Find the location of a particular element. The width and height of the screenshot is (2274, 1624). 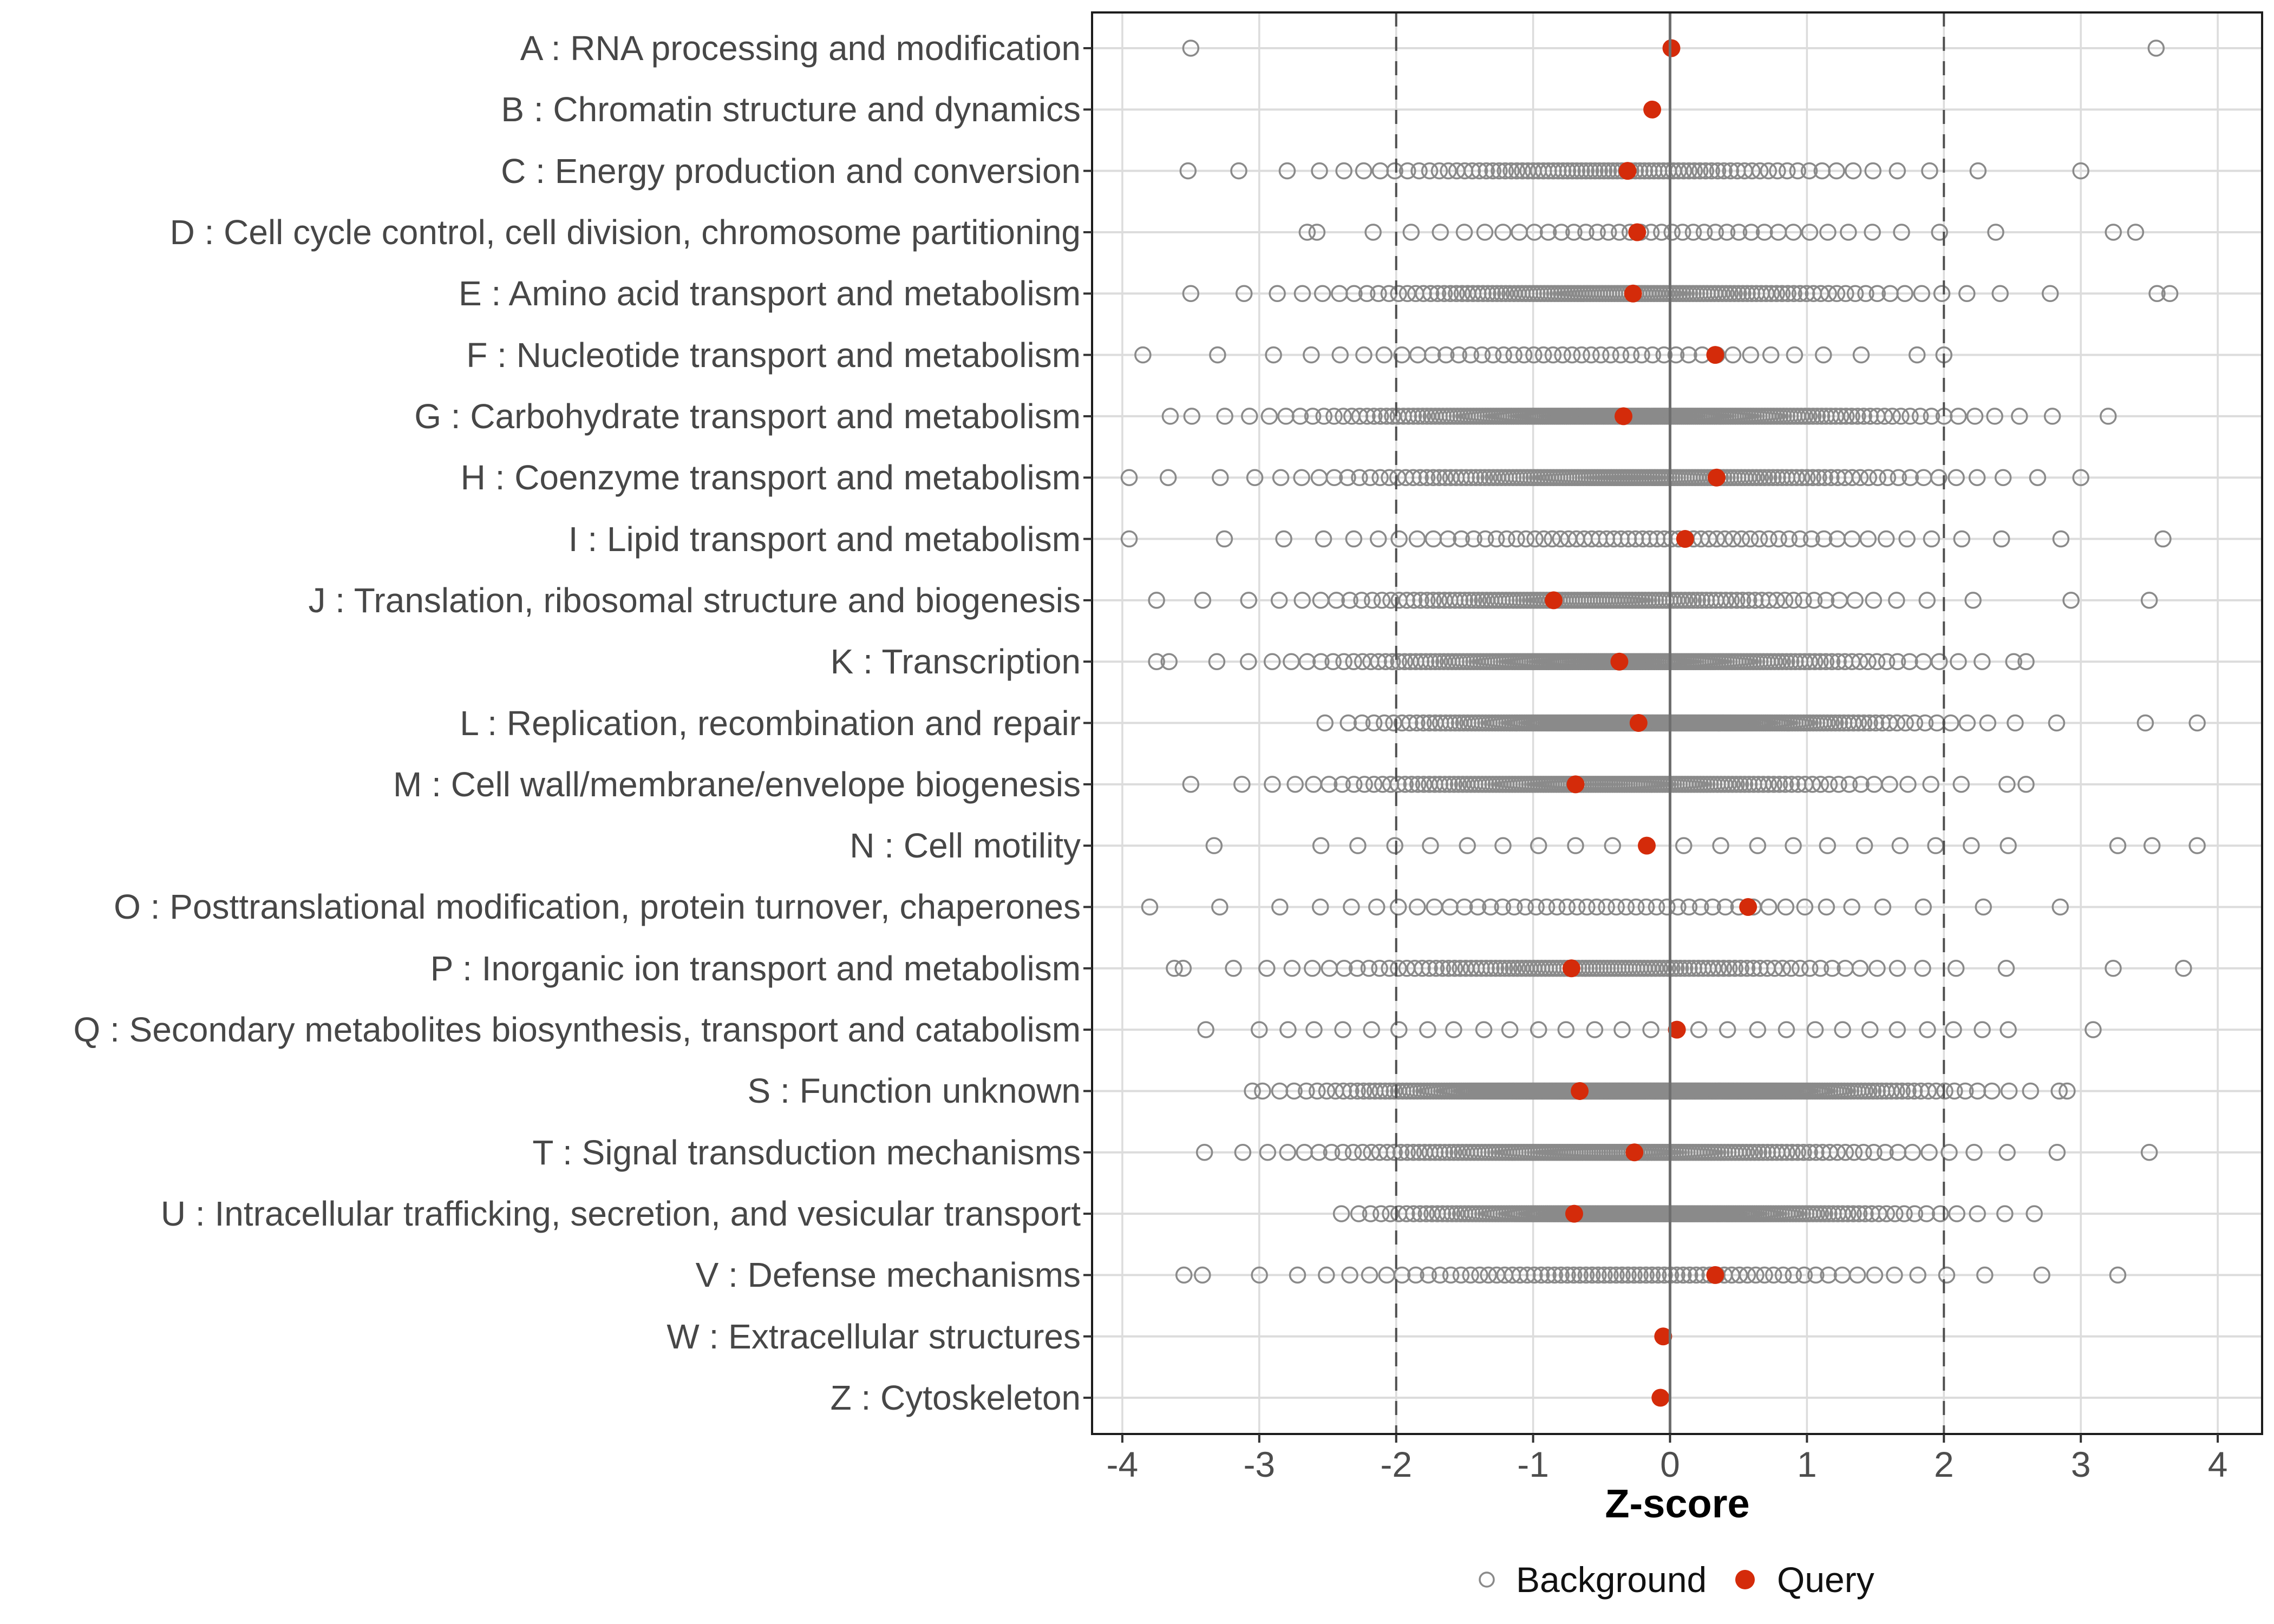

y-axis-tick-marks is located at coordinates (1088, 723).